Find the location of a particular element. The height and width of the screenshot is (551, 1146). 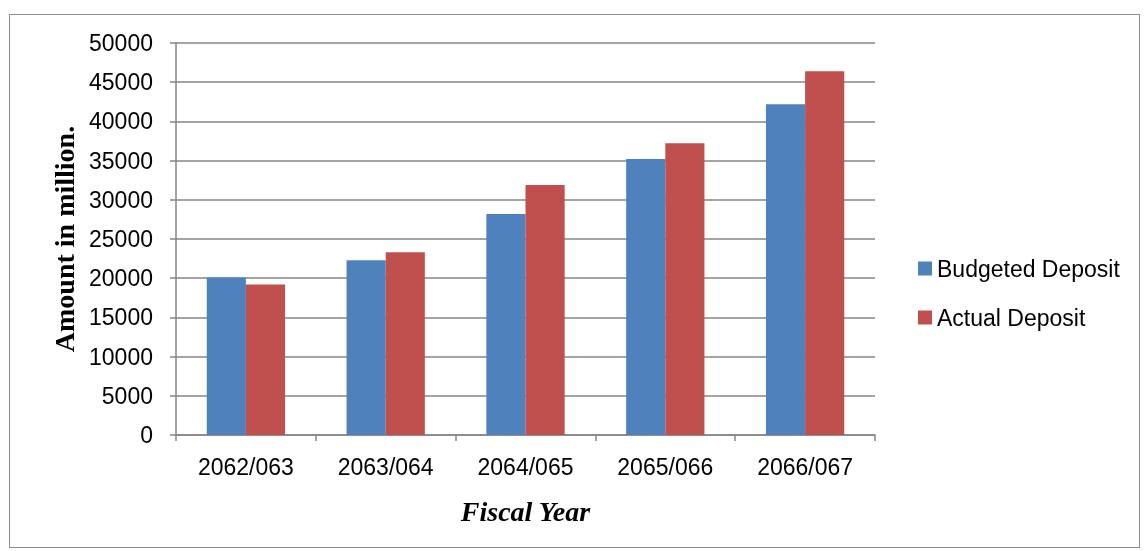

y-tick-label: 35000 is located at coordinates (121, 160).